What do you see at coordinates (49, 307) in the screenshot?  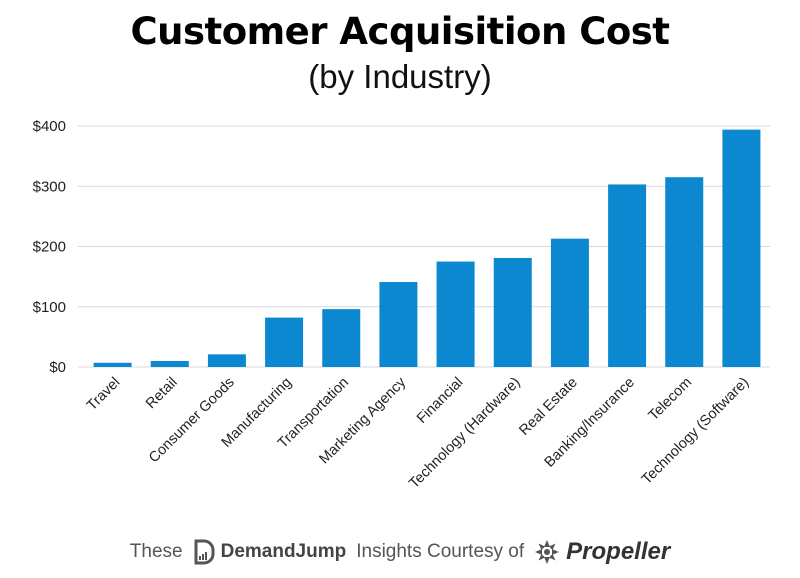 I see `y-tick-label: $100` at bounding box center [49, 307].